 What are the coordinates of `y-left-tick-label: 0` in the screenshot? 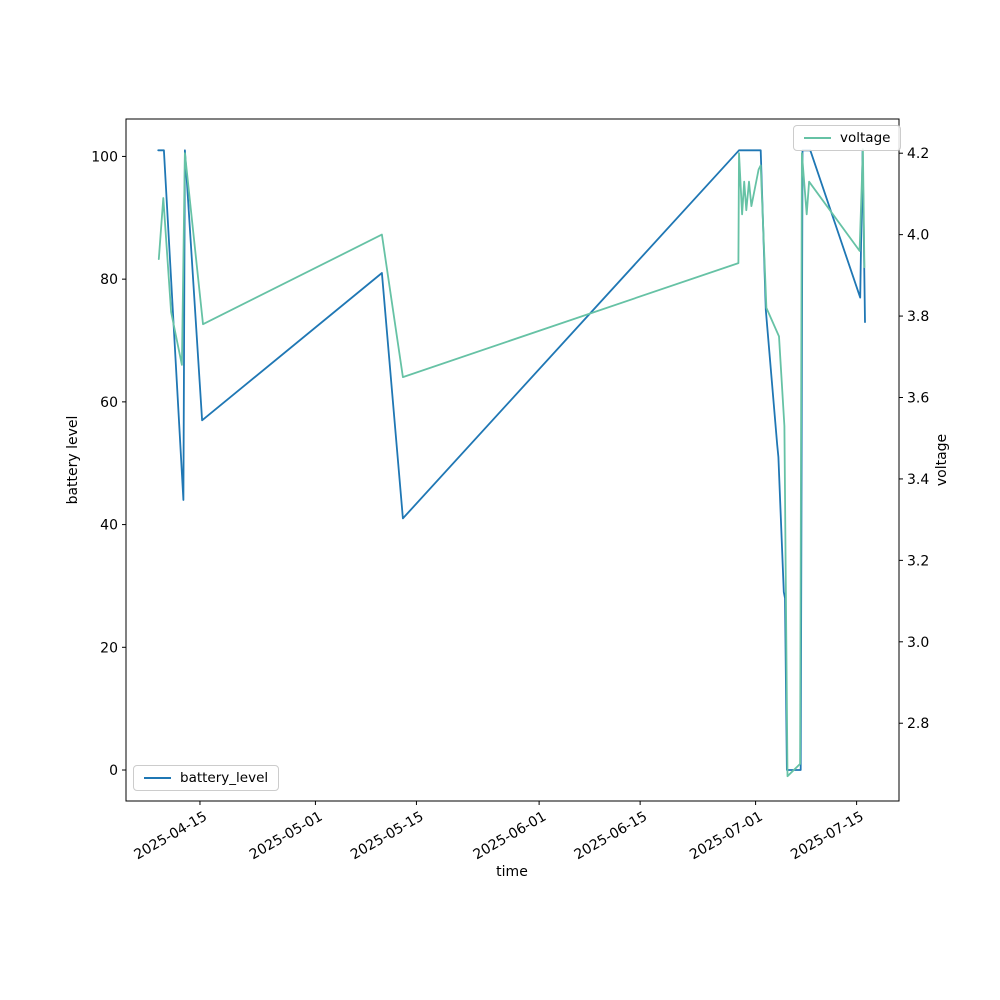 It's located at (113, 771).